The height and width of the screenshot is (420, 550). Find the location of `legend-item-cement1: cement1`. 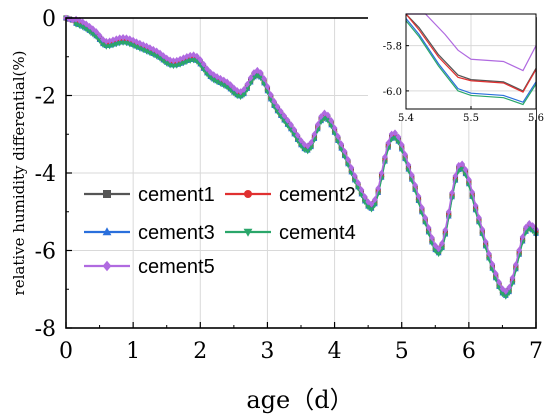

legend-item-cement1: cement1 is located at coordinates (149, 195).